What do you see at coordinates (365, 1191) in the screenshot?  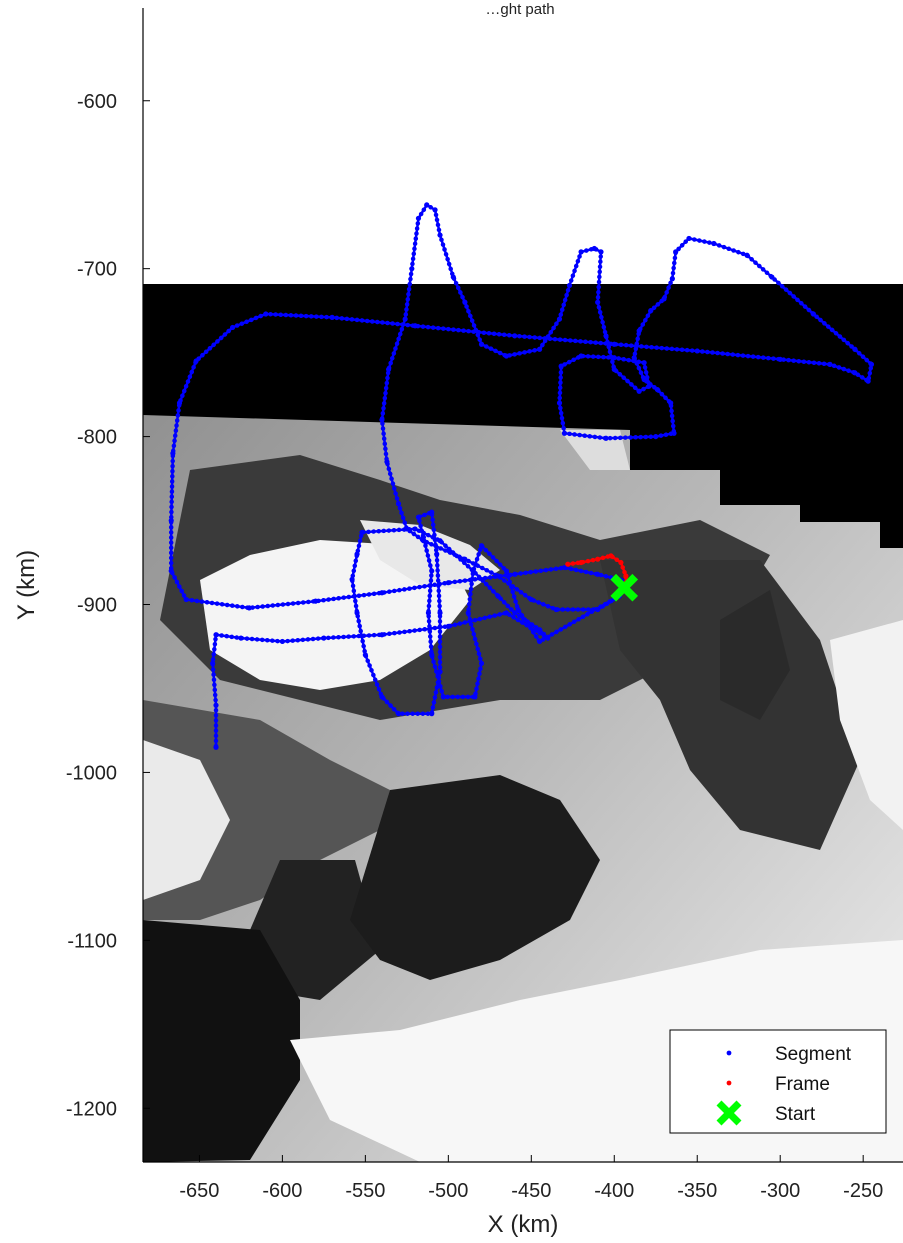 I see `x-tick-label: -550` at bounding box center [365, 1191].